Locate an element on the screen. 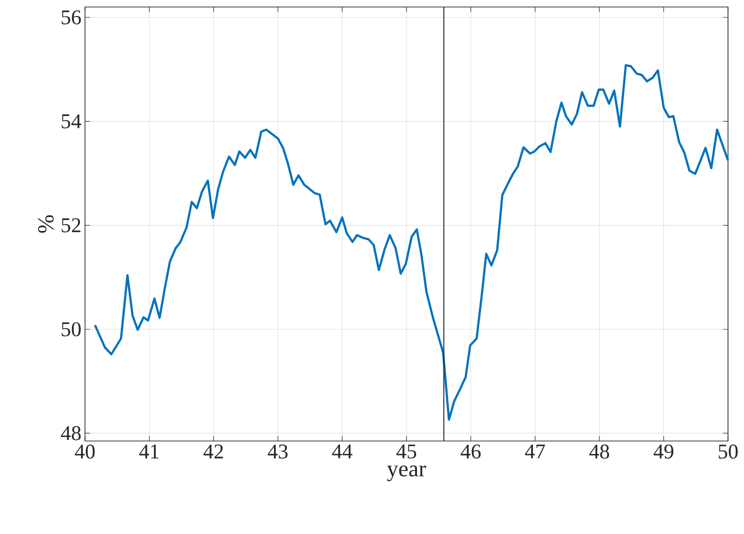 The width and height of the screenshot is (744, 534). x-tick-label: 40 is located at coordinates (84, 451).